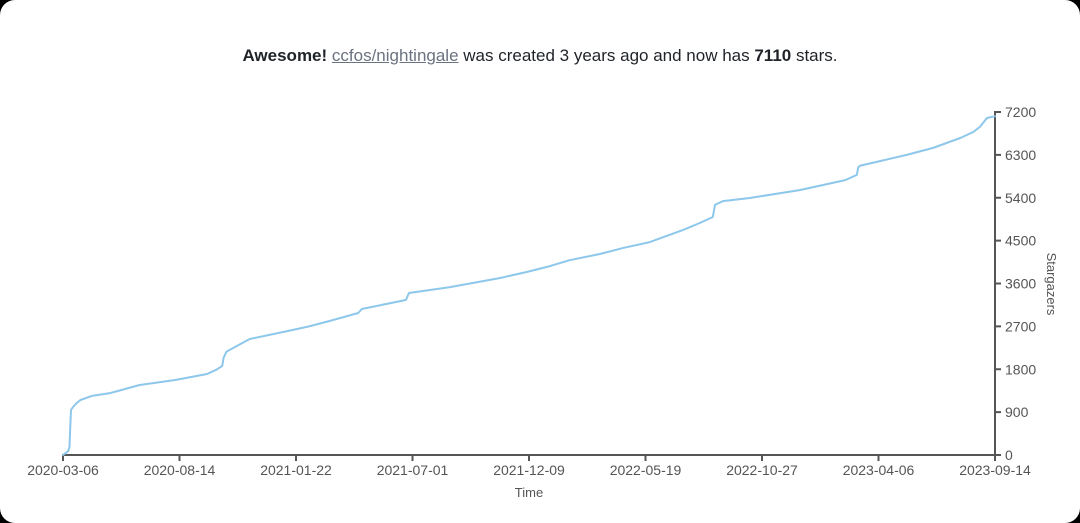 The image size is (1080, 523). I want to click on x-axis-tick-label: 2021-12-09, so click(529, 470).